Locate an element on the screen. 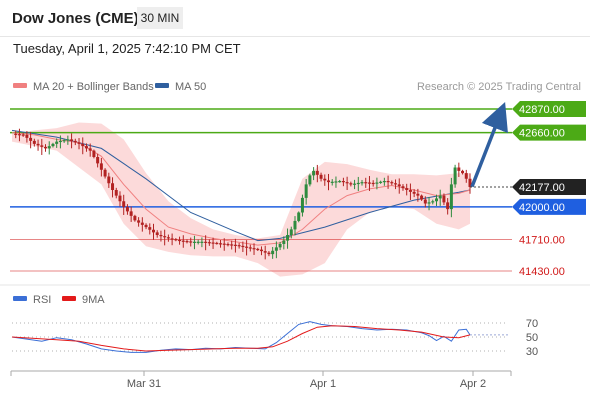  x-tick-label-1: Apr 1 is located at coordinates (323, 384).